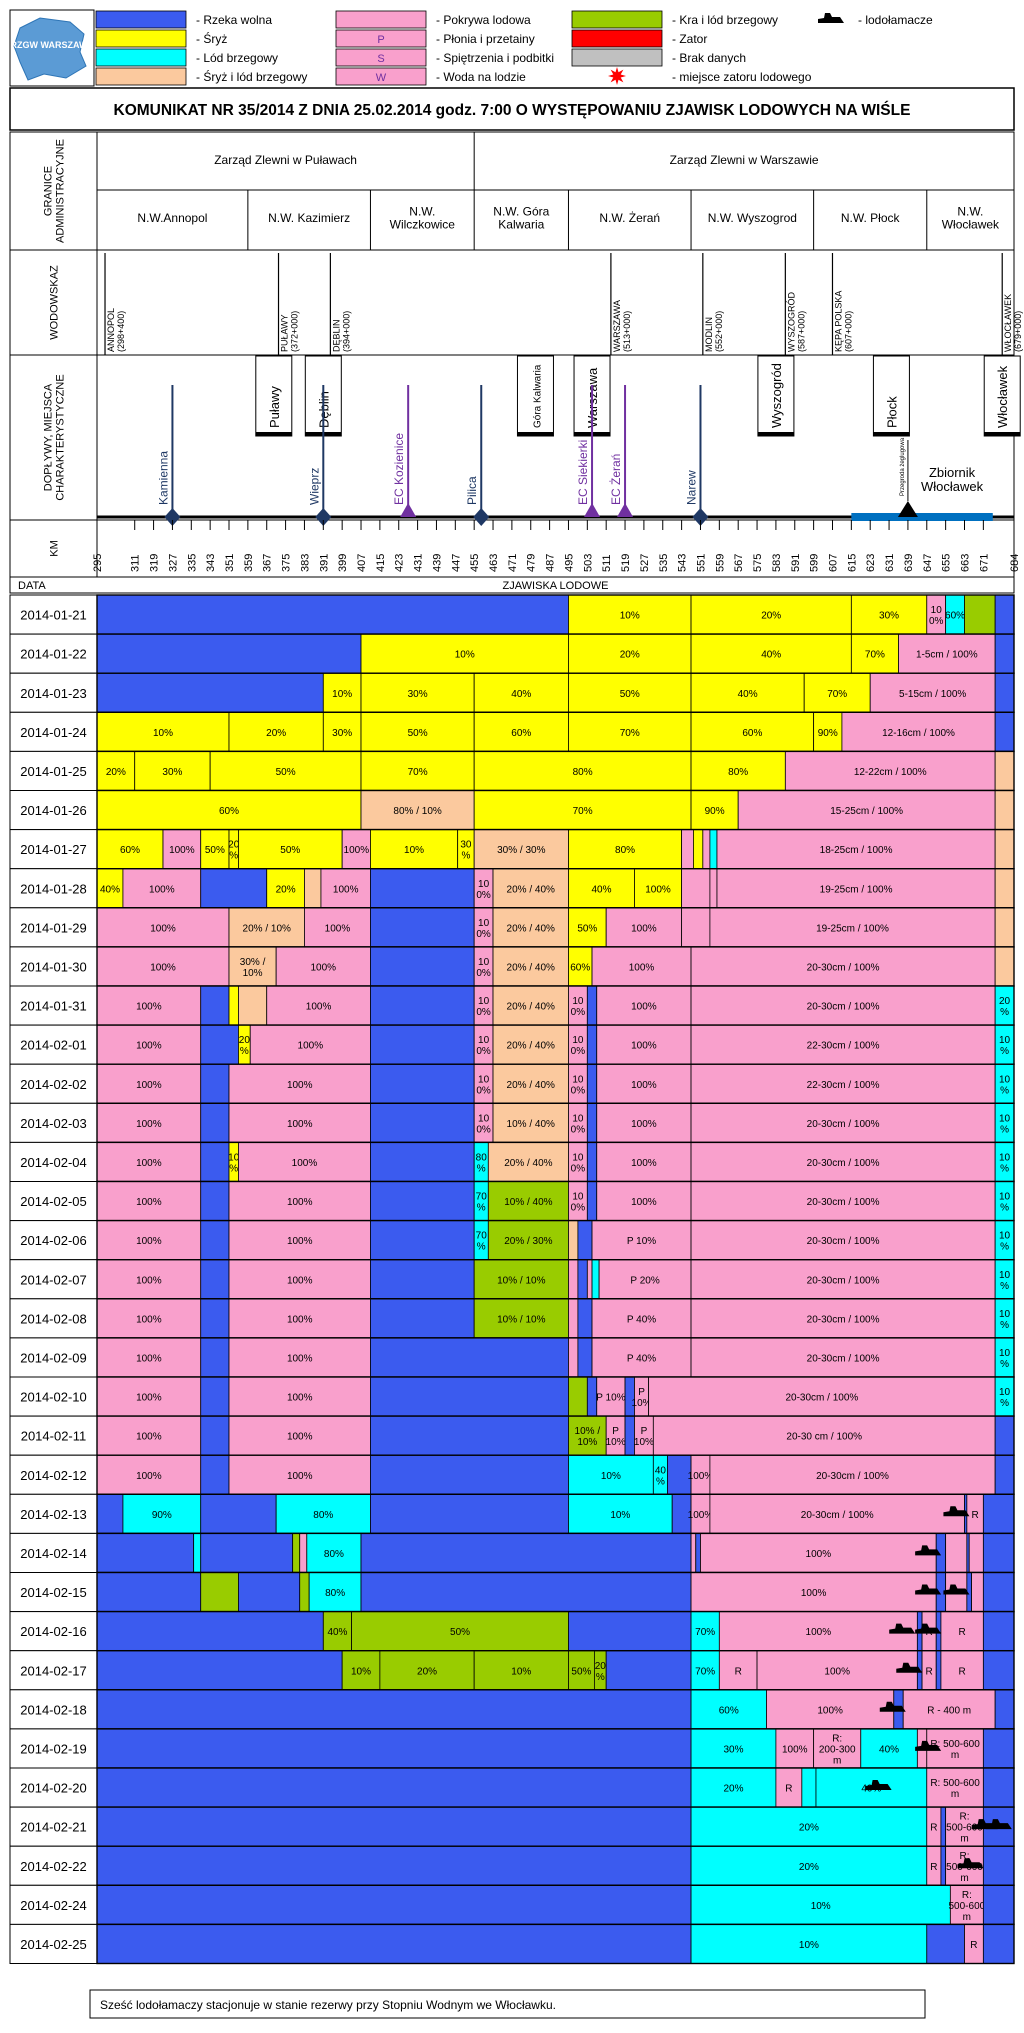 The image size is (1024, 2033). Describe the element at coordinates (417, 811) in the screenshot. I see `segment-label: 80% / 10%` at that location.